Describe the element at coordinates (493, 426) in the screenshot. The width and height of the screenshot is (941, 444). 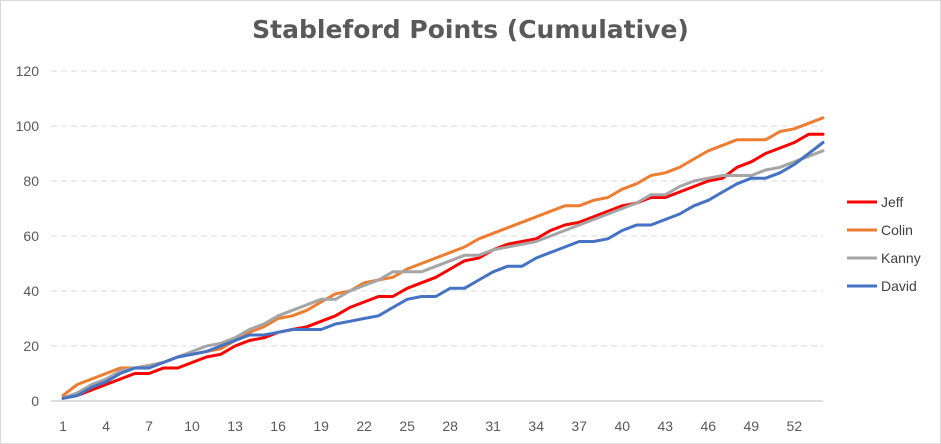
I see `x-tick-label: 31` at that location.